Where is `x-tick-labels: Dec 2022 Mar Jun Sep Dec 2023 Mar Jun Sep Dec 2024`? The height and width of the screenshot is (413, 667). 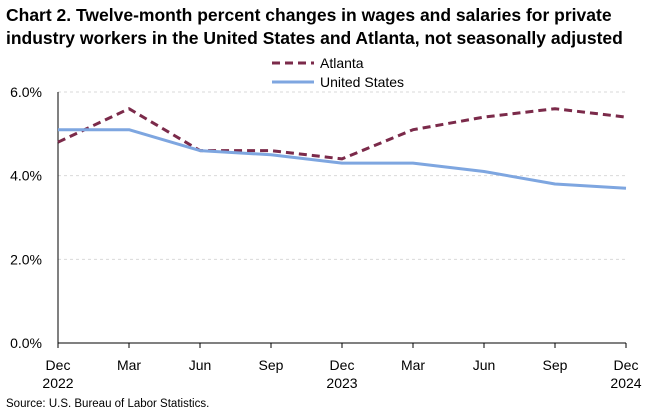 x-tick-labels: Dec 2022 Mar Jun Sep Dec 2023 Mar Jun Sep Dec 2024 is located at coordinates (341, 374).